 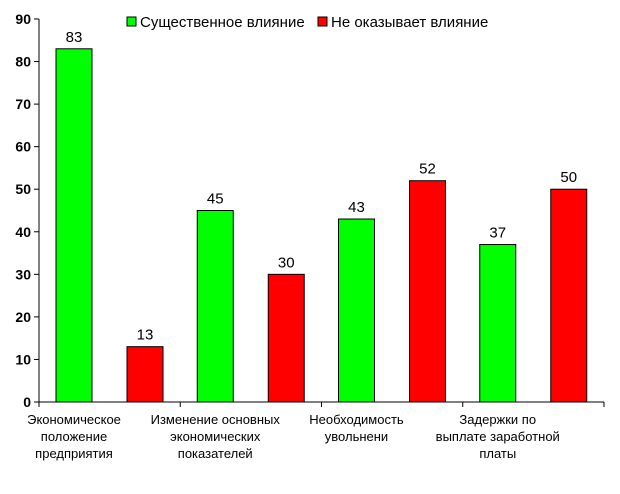 What do you see at coordinates (215, 199) in the screenshot?
I see `data-label: 45` at bounding box center [215, 199].